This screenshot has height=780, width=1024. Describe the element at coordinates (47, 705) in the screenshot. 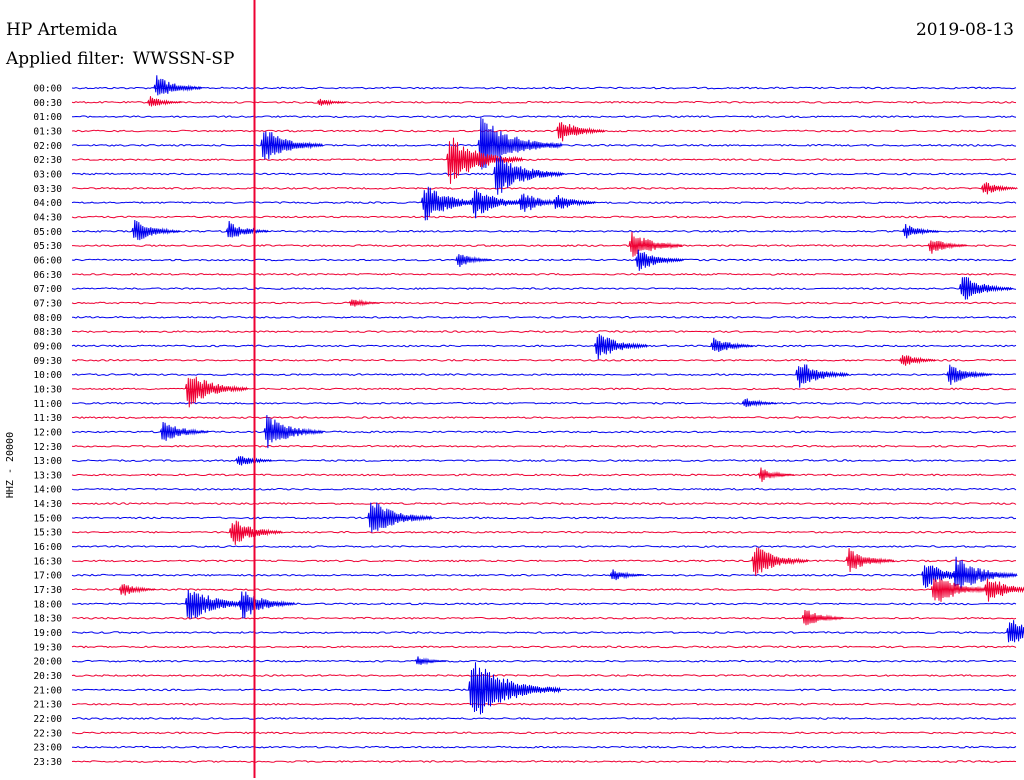

I see `row-time-label: 21:30` at that location.